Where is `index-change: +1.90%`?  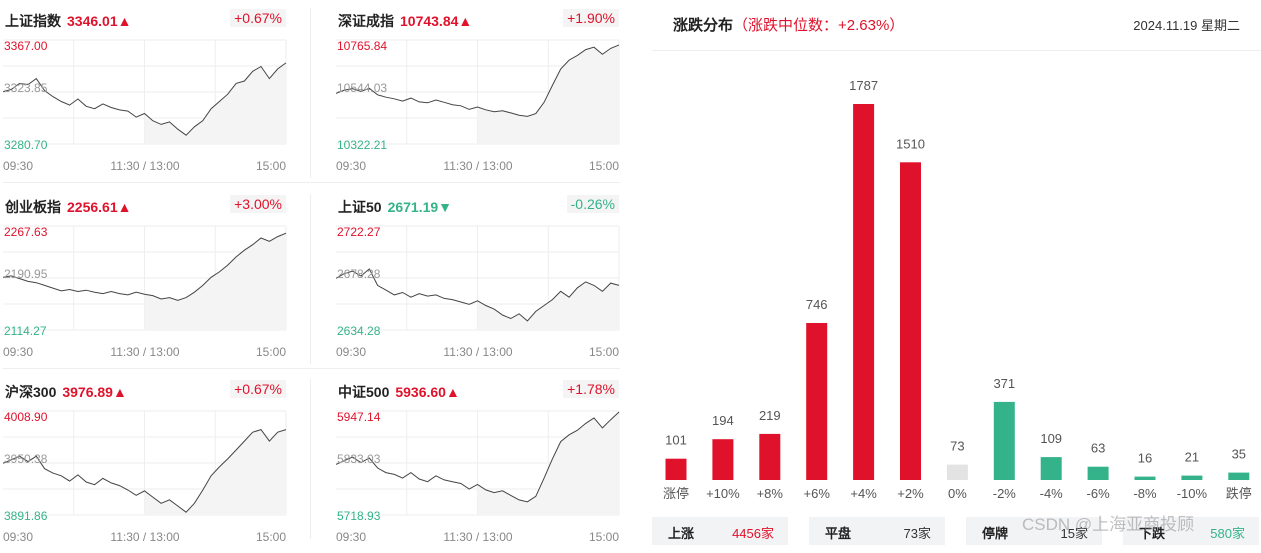
index-change: +1.90% is located at coordinates (591, 18).